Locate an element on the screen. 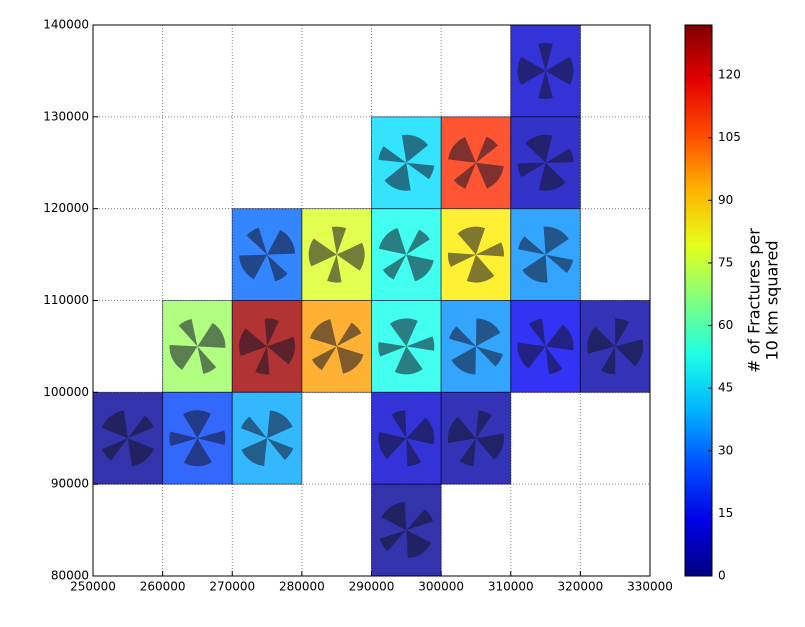  colorbar-tick-label: 90 is located at coordinates (725, 200).